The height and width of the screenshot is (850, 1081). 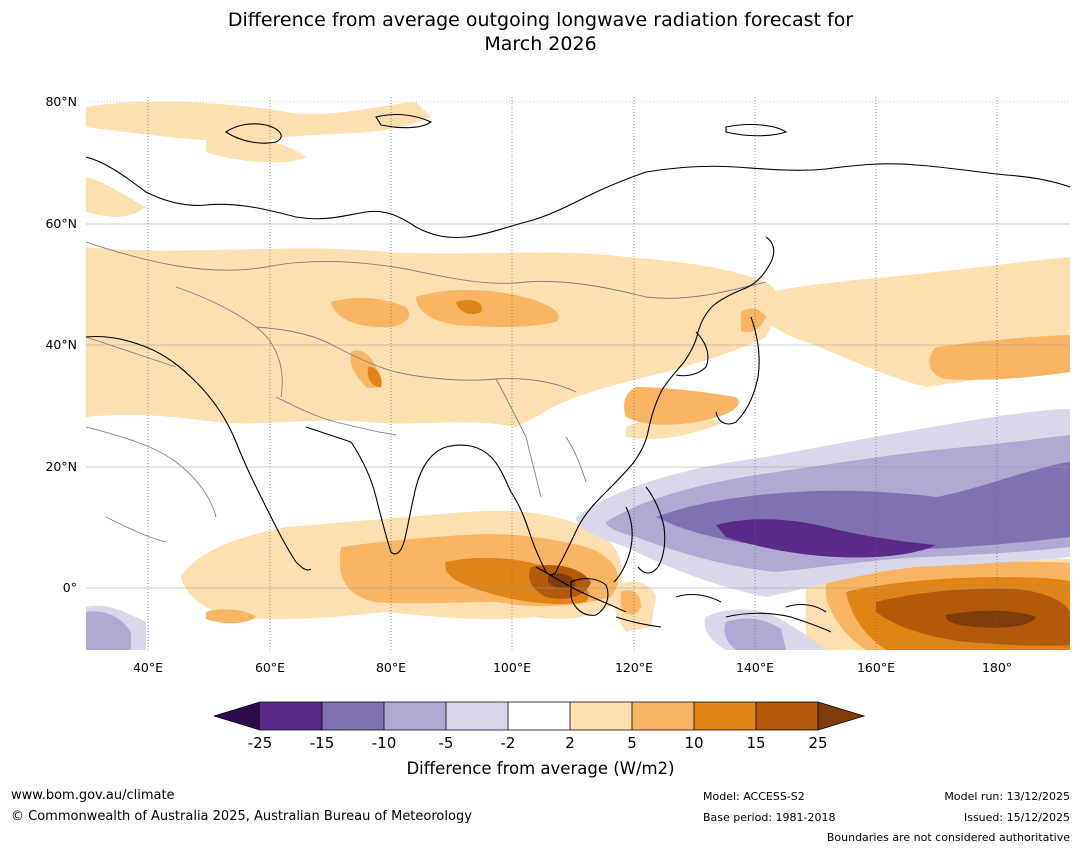 What do you see at coordinates (260, 743) in the screenshot?
I see `colorbar-tick: -25` at bounding box center [260, 743].